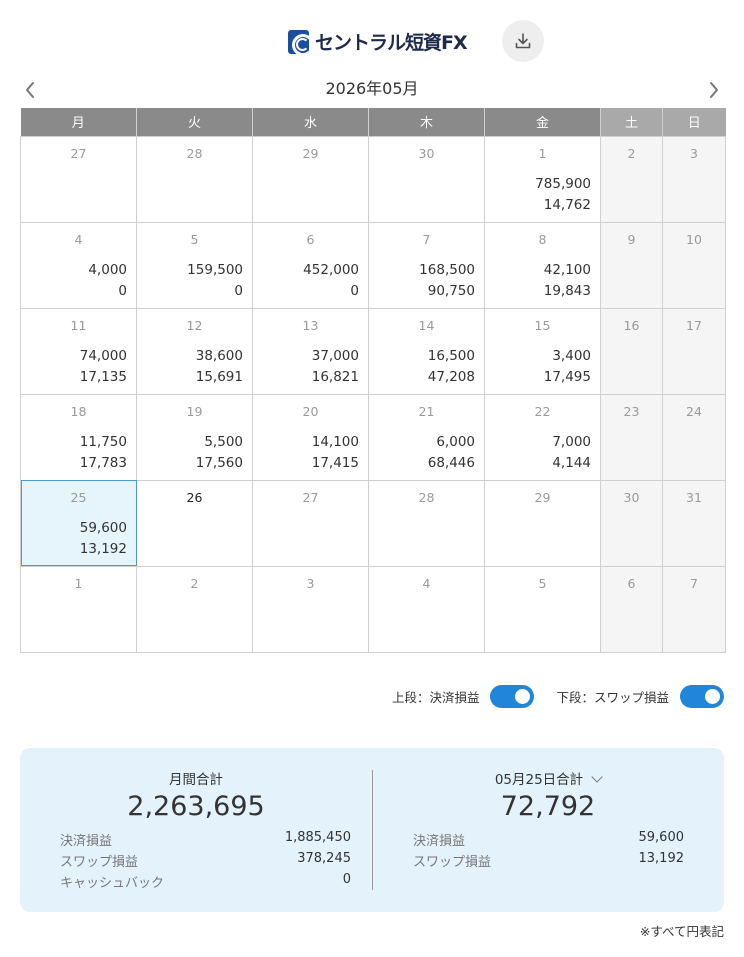 The height and width of the screenshot is (957, 744). Describe the element at coordinates (661, 858) in the screenshot. I see `daily-row-value: 13,192` at that location.